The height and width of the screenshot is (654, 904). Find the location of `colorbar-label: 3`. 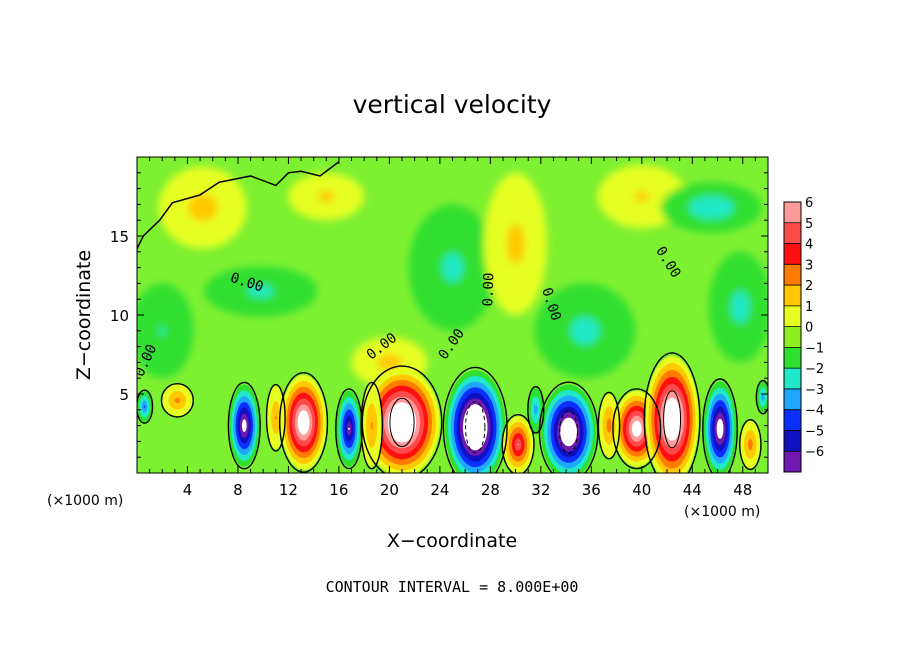

colorbar-label: 3 is located at coordinates (809, 265).